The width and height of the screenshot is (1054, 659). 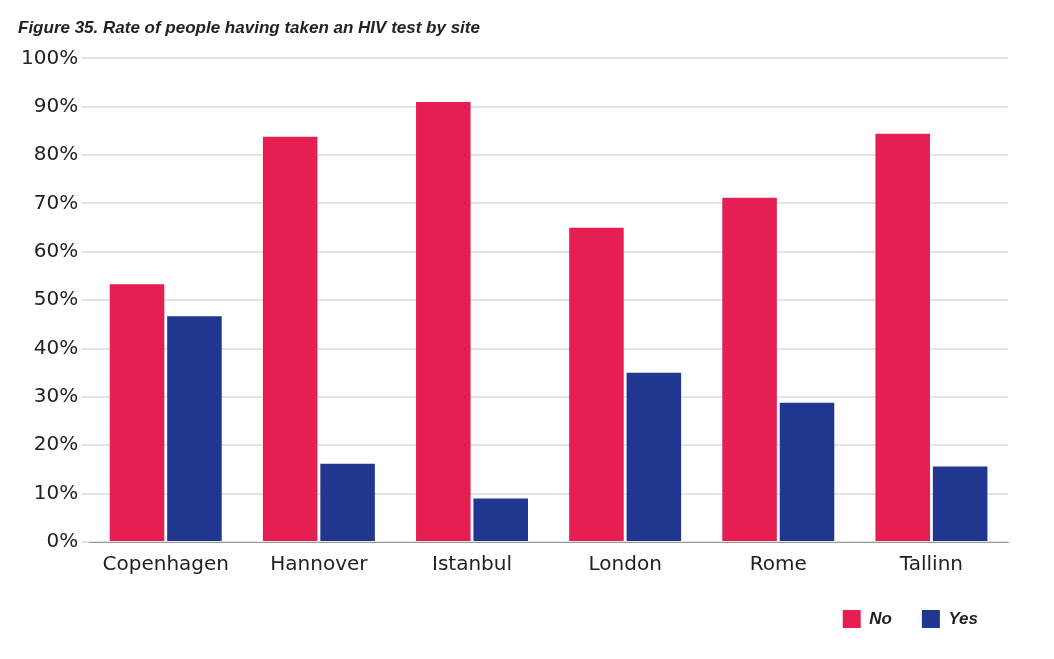 I want to click on y-tick-label: 0%, so click(x=62, y=540).